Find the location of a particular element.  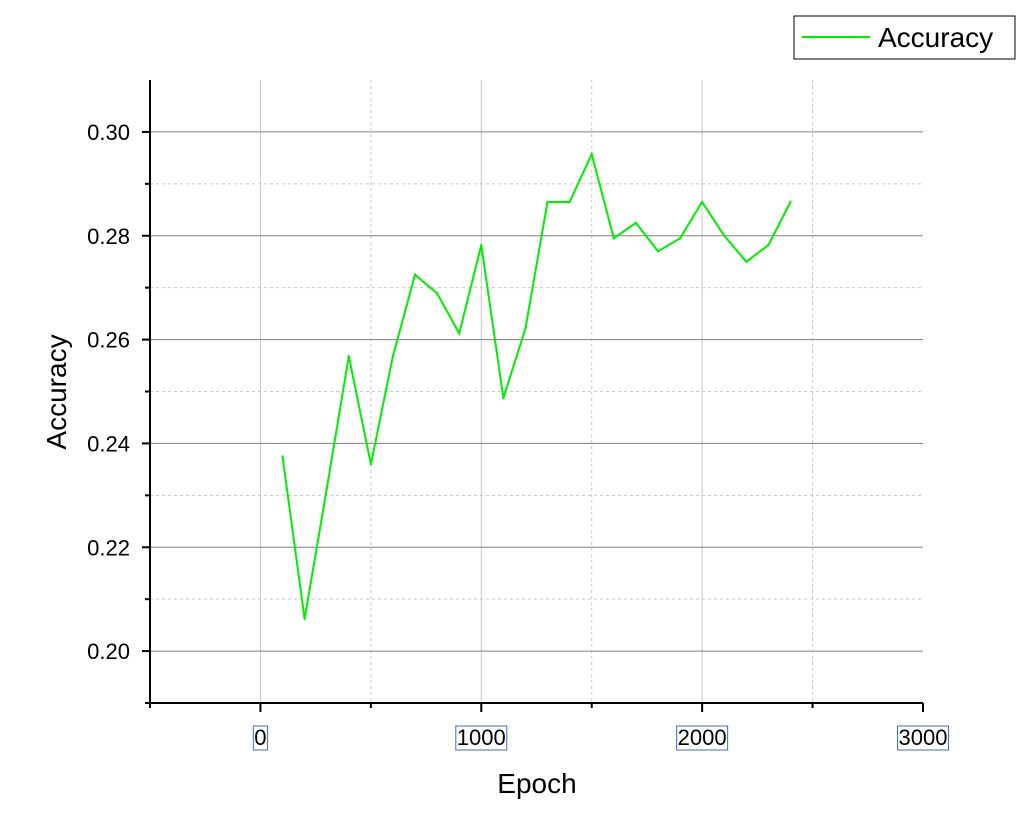

legend-label-accuracy: Accuracy is located at coordinates (935, 37).